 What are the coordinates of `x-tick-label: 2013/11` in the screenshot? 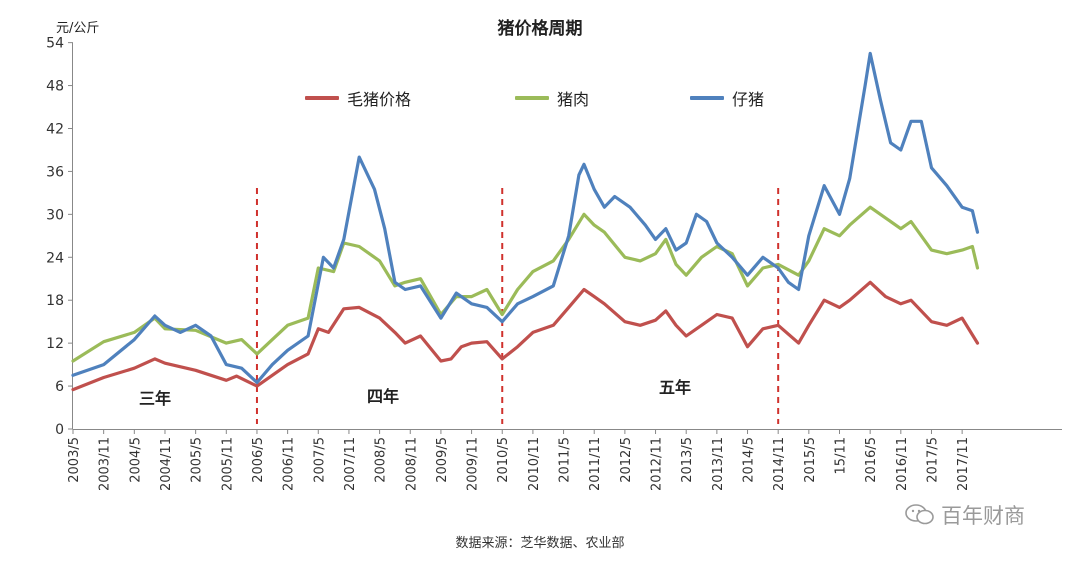 It's located at (718, 464).